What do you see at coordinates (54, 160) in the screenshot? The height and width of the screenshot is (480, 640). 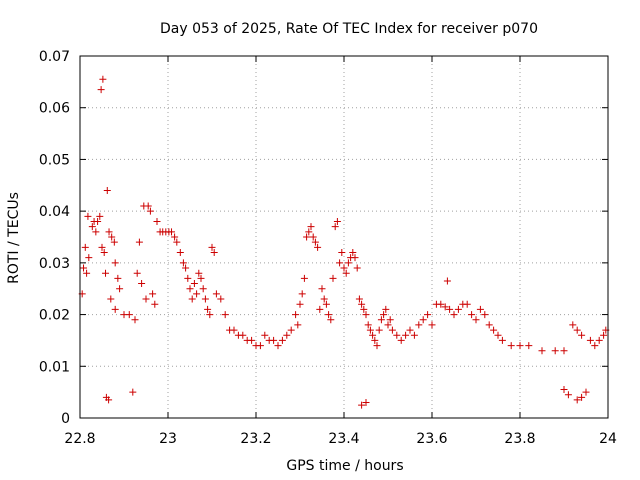 I see `y-tick-label: 0.05` at bounding box center [54, 160].